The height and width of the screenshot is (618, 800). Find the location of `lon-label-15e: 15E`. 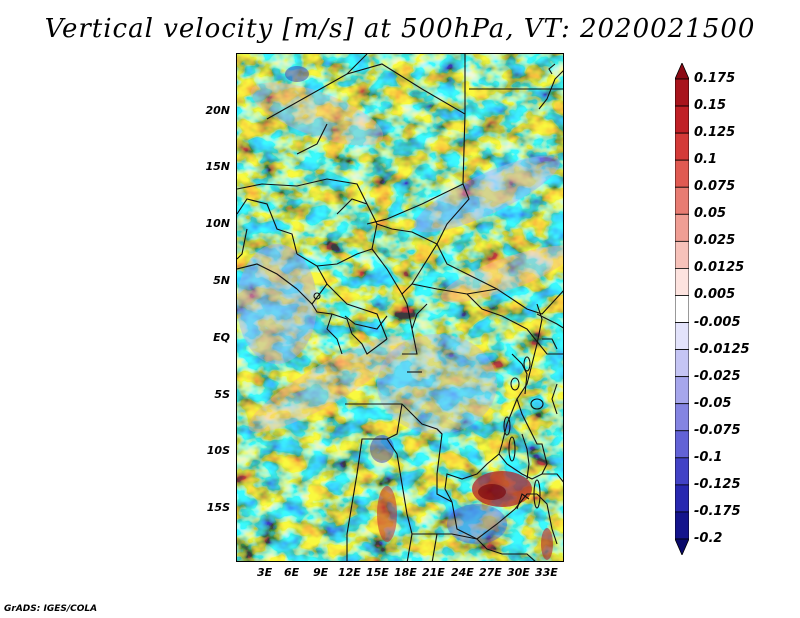

lon-label-15e: 15E is located at coordinates (377, 572).